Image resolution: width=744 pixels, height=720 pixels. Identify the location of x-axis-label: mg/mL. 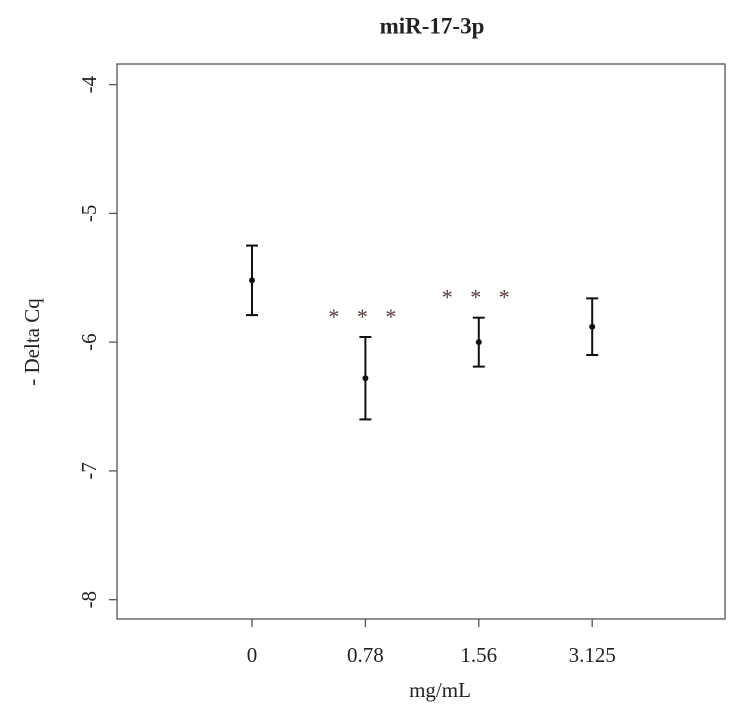
(440, 690).